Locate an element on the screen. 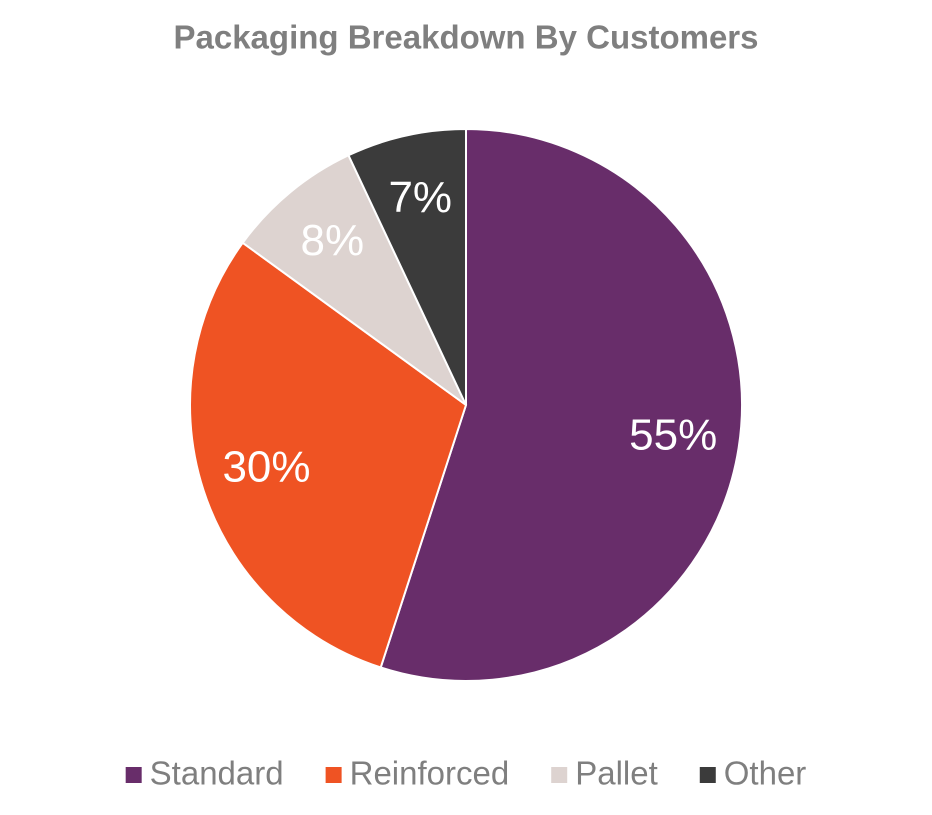 Image resolution: width=932 pixels, height=815 pixels. data-label: 30% is located at coordinates (266, 466).